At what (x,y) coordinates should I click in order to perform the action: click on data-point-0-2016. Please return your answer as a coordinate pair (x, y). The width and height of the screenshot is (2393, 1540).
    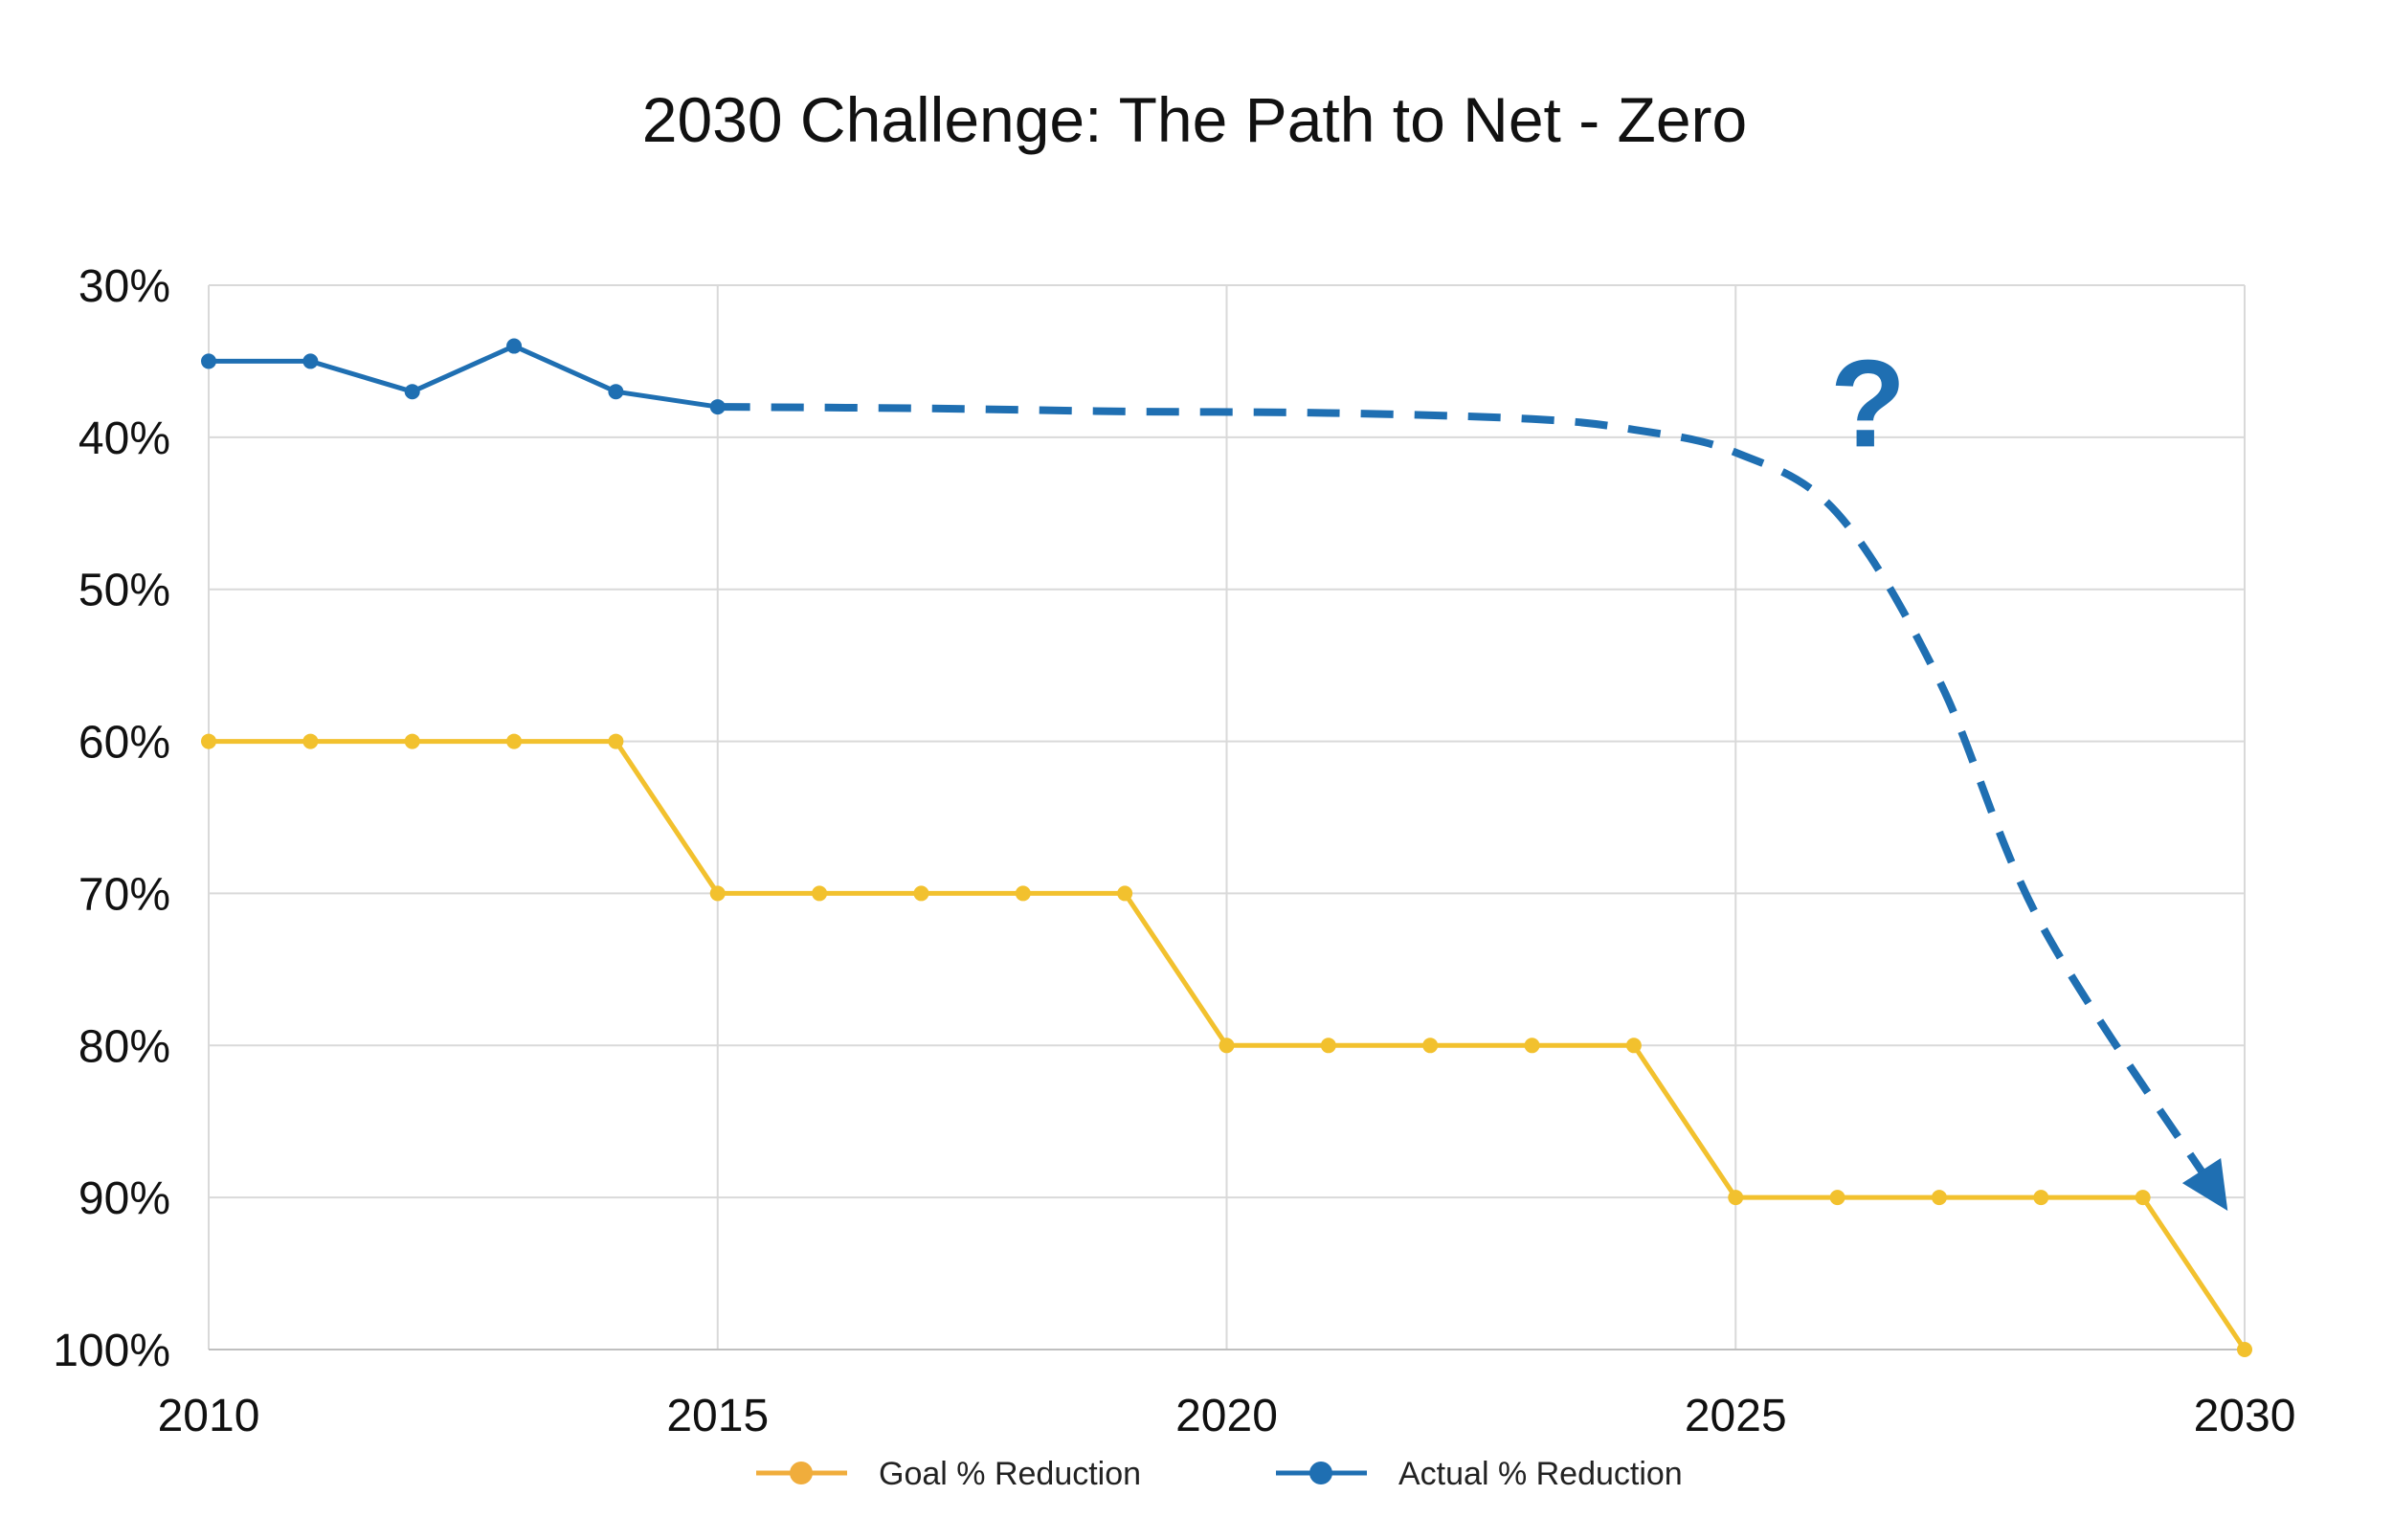
    Looking at the image, I should click on (820, 893).